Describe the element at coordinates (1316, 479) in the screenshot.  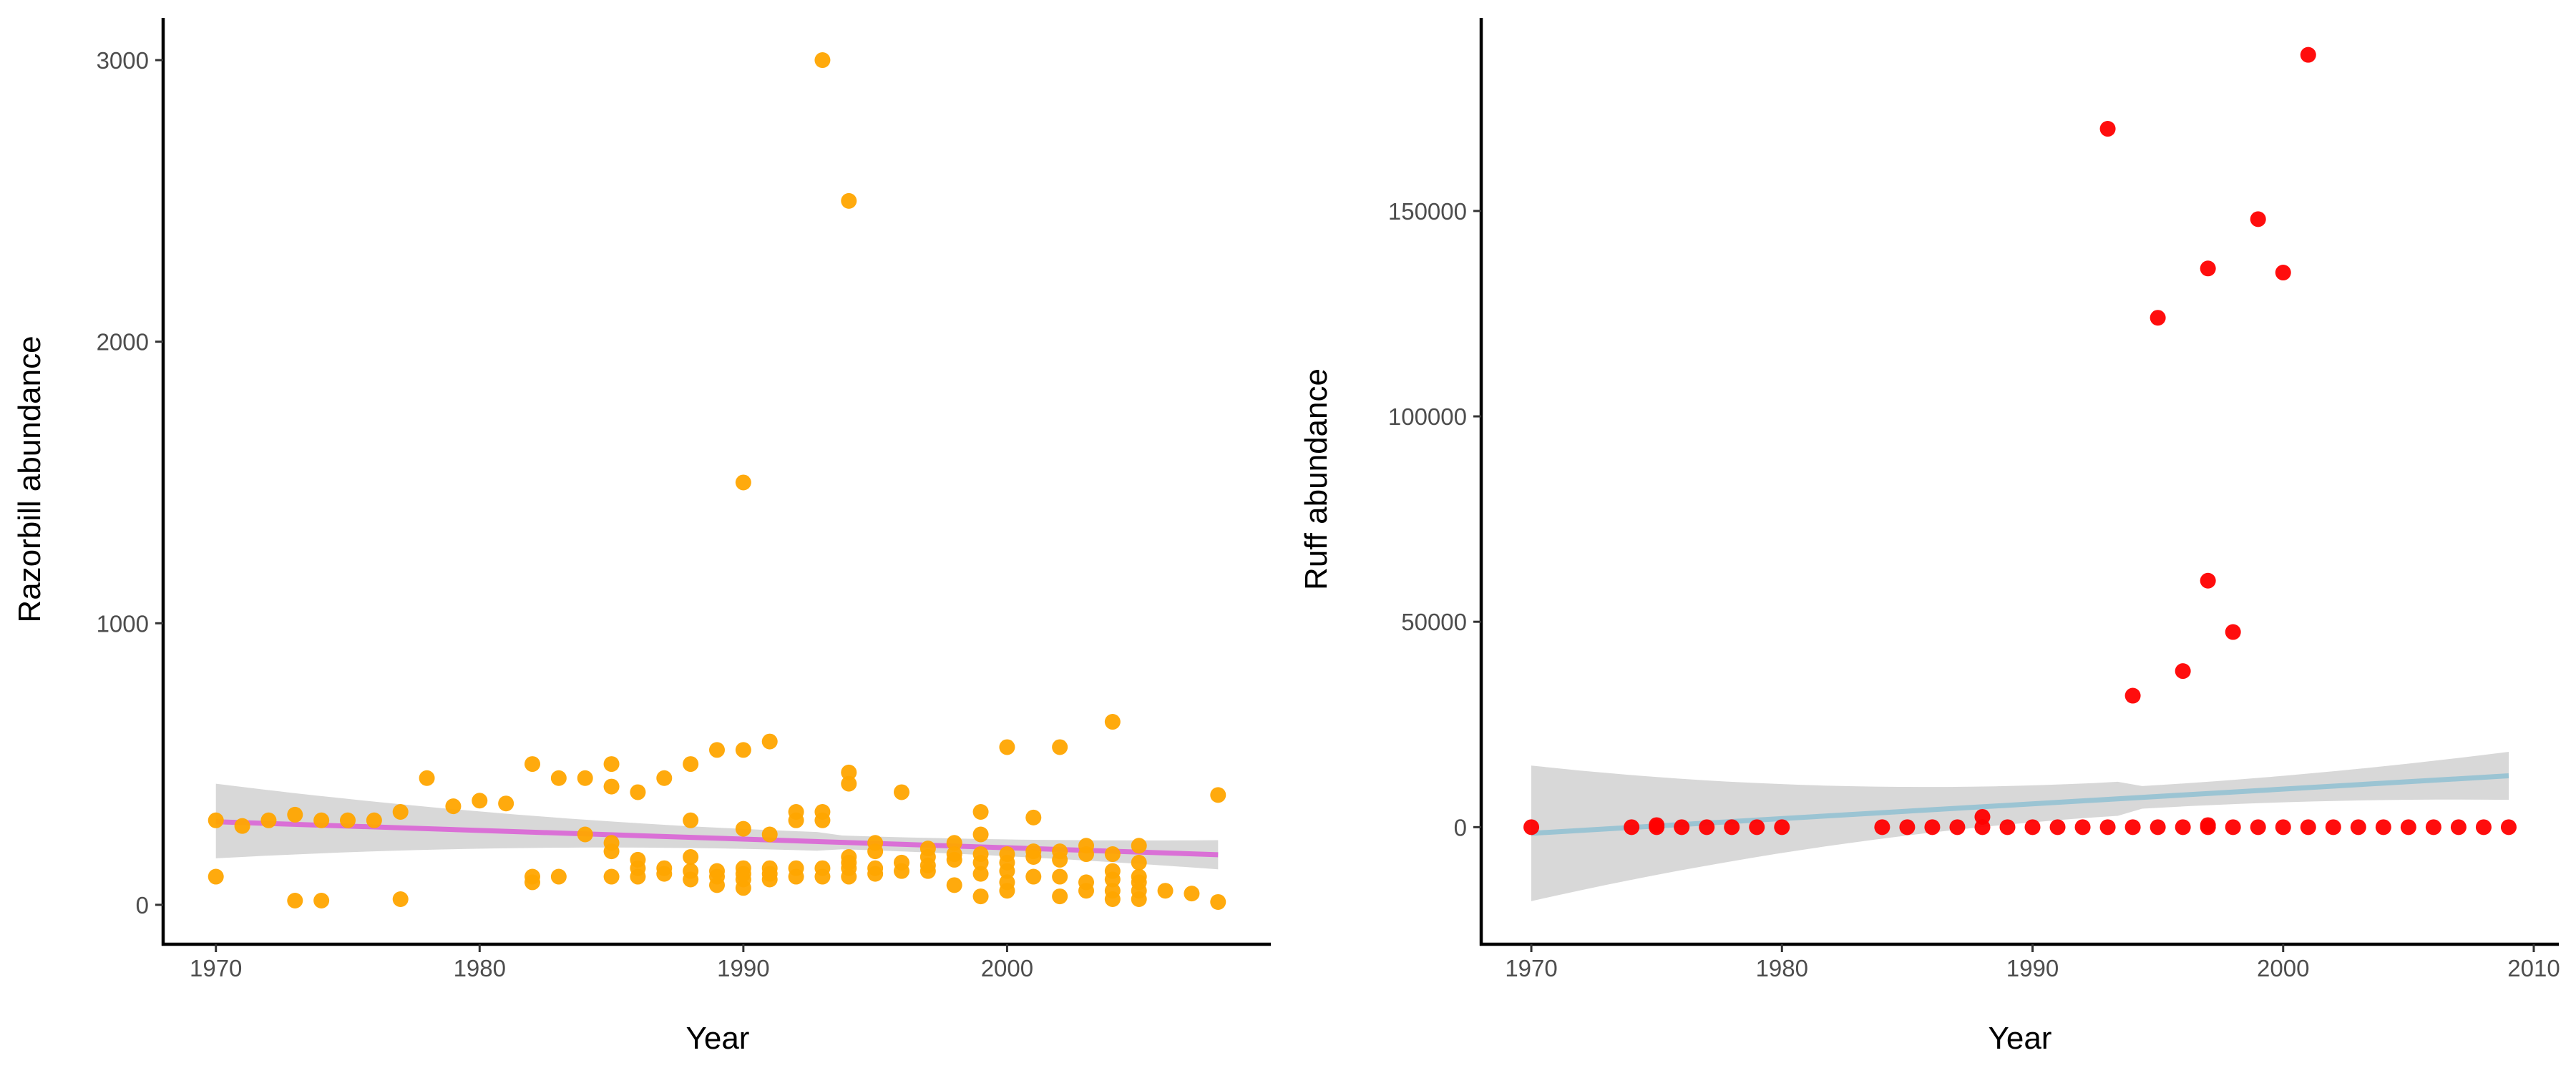
I see `y-axis-title: Ruff abundance` at that location.